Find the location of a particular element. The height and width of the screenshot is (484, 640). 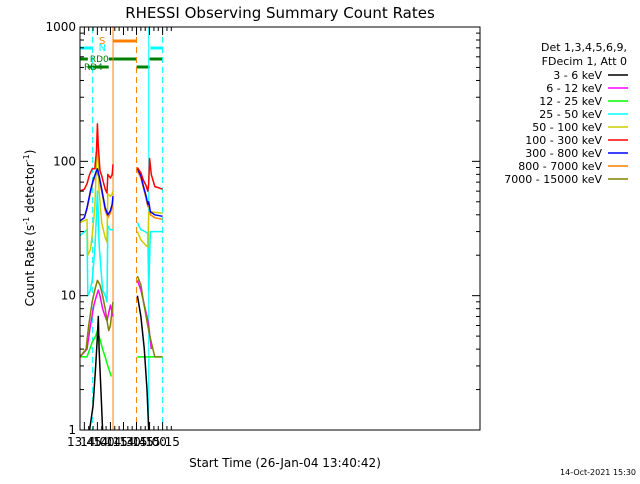

y-tick-label: 10 is located at coordinates (68, 296).